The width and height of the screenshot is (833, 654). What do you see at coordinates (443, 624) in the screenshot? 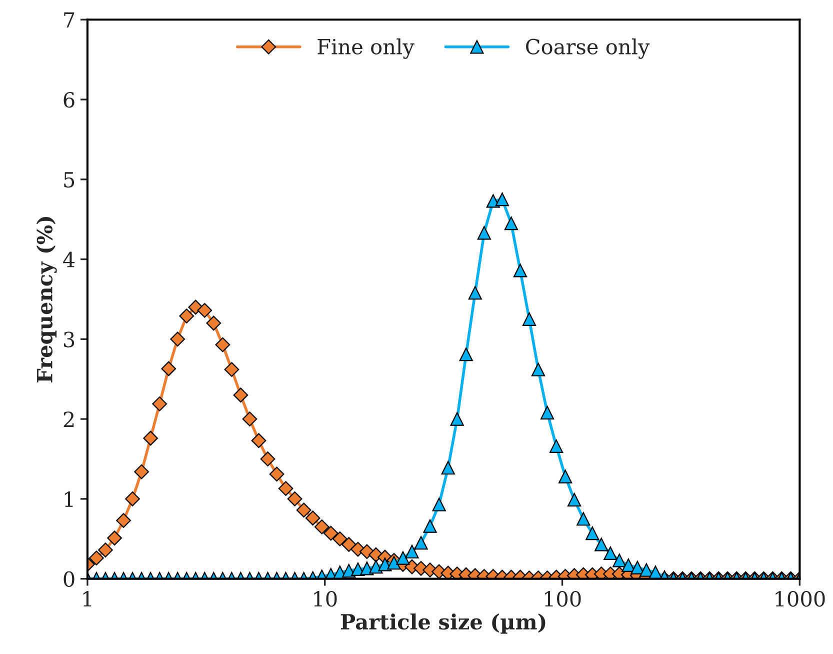
I see `x-axis-title: Particle size (µm)` at bounding box center [443, 624].